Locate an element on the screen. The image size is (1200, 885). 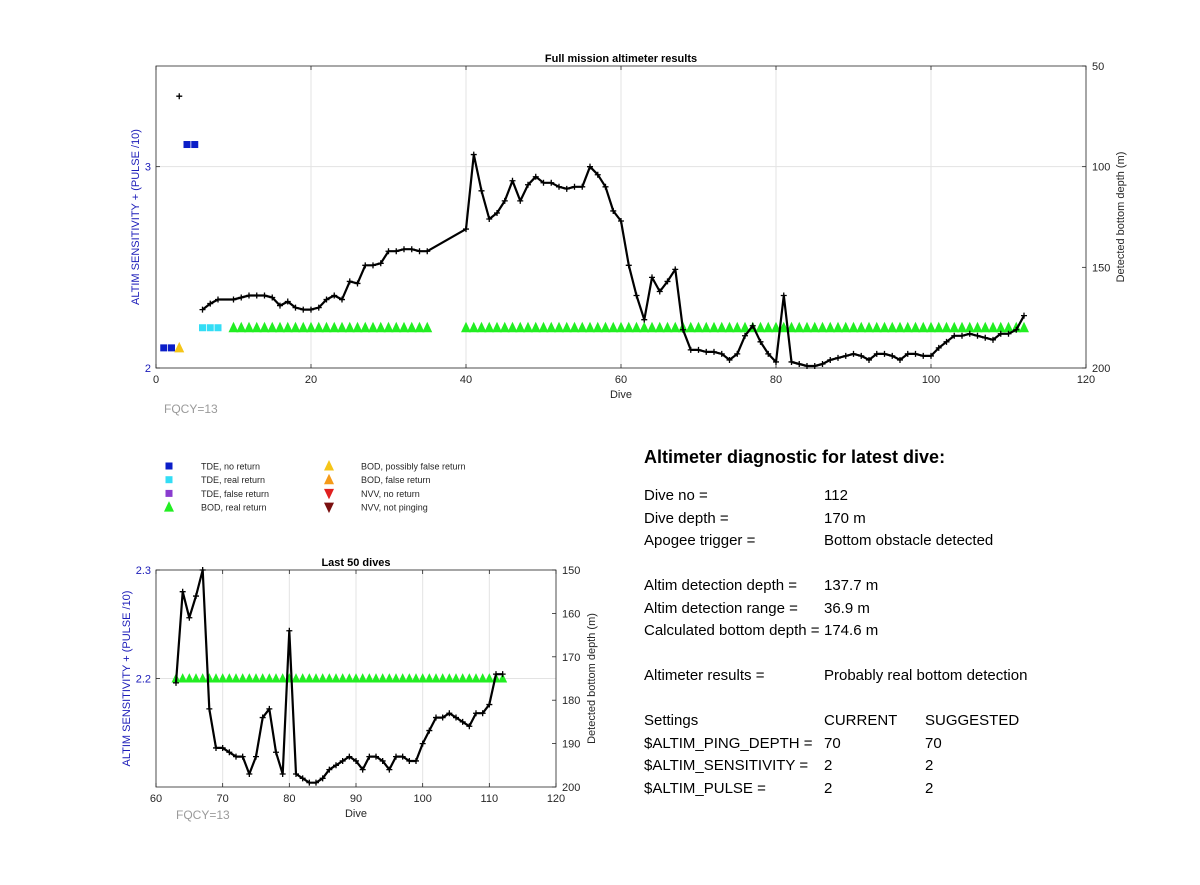
x-tick-label: 80 is located at coordinates (776, 380).